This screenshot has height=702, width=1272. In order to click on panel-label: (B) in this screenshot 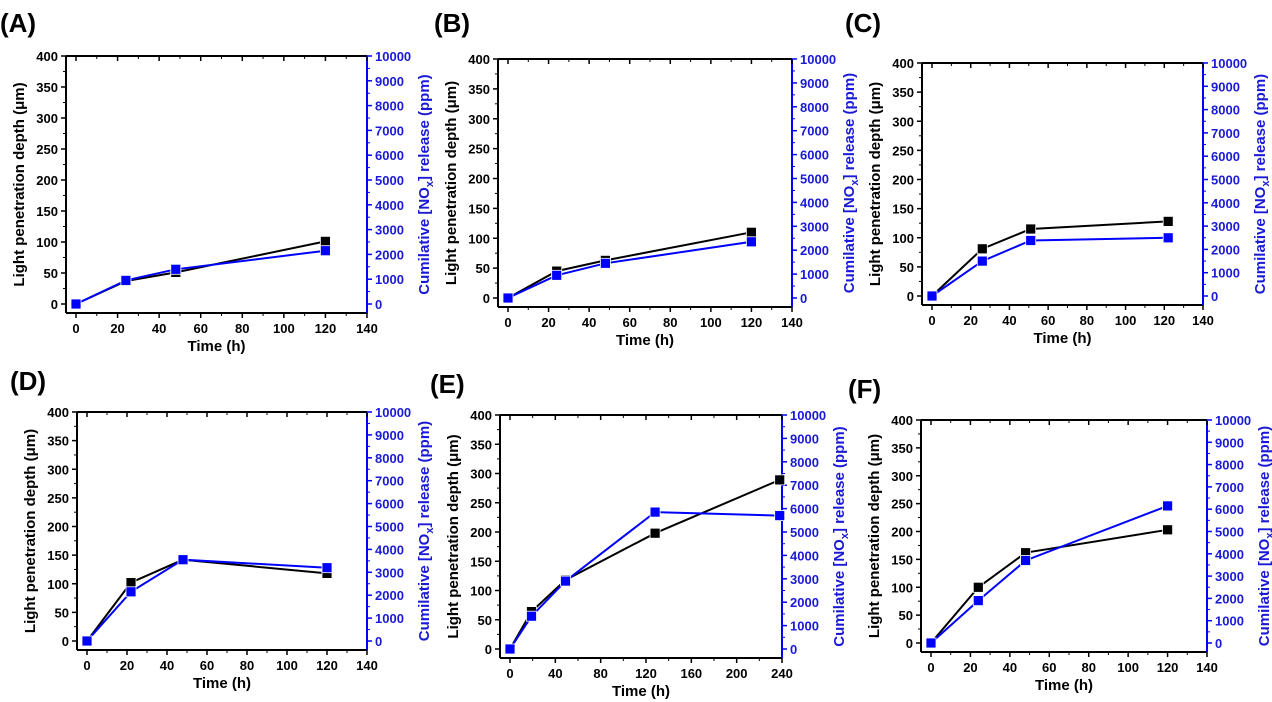, I will do `click(452, 23)`.